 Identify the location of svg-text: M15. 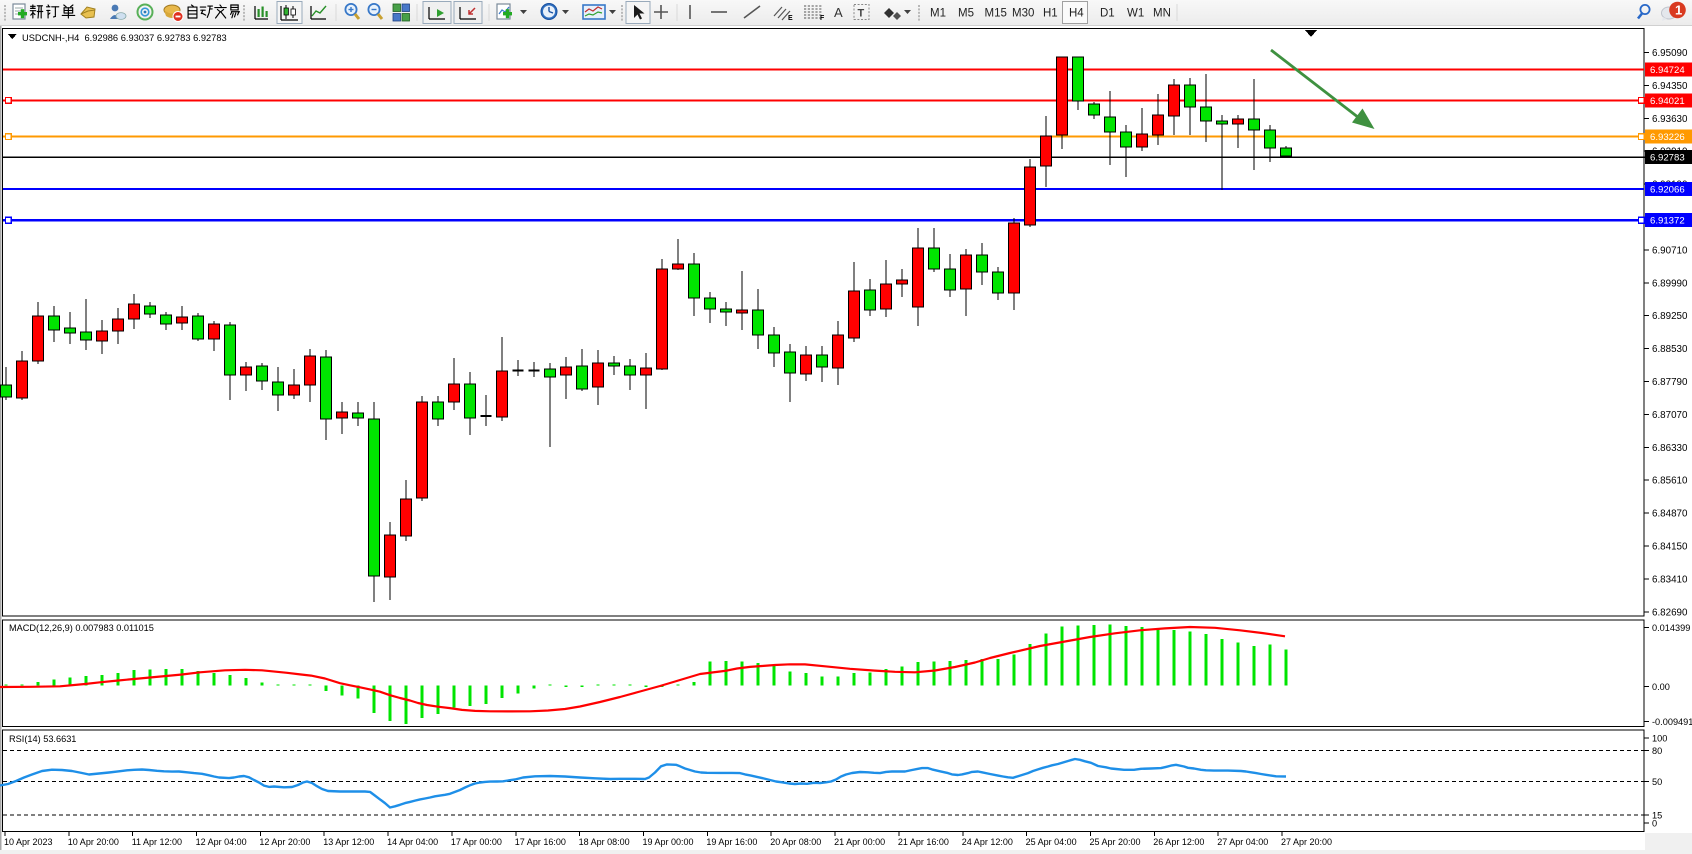
(996, 14).